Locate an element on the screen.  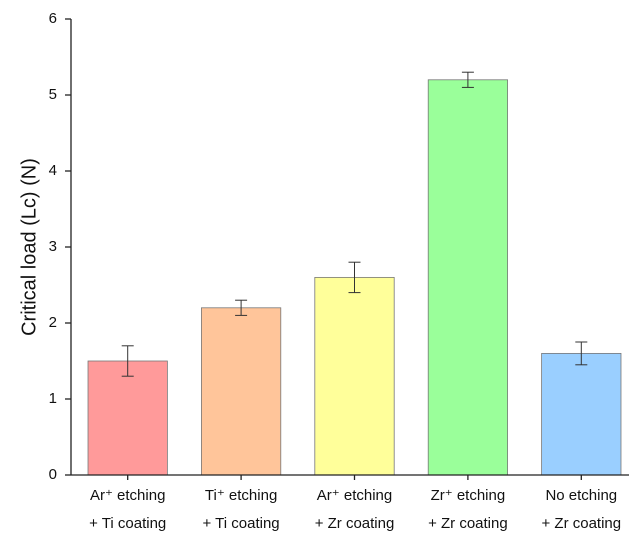
x-tick-label: Zr⁺ etching is located at coordinates (468, 495).